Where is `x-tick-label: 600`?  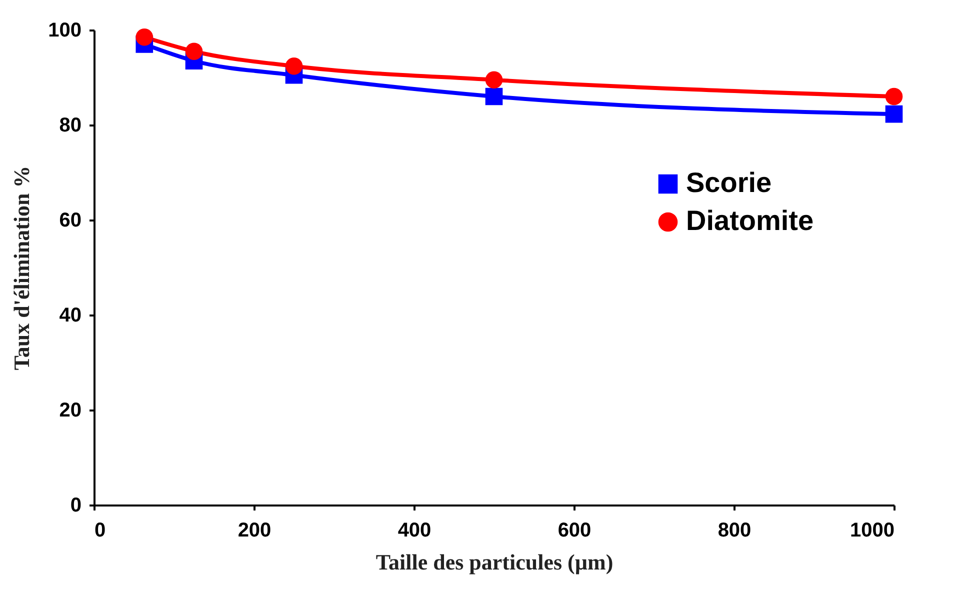 x-tick-label: 600 is located at coordinates (575, 531).